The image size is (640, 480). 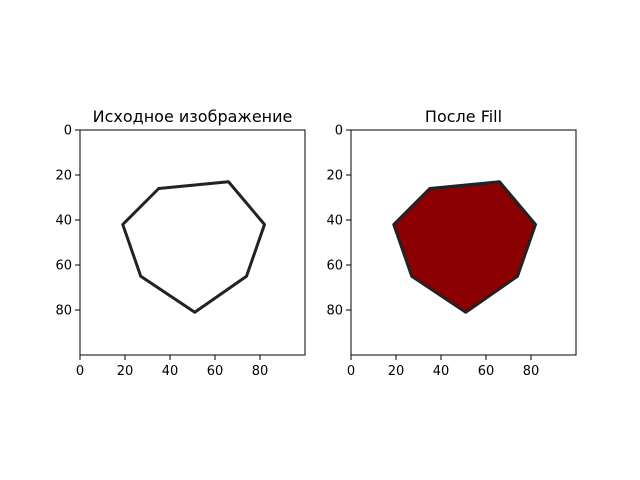 I want to click on panel-title: После Fill, so click(x=463, y=116).